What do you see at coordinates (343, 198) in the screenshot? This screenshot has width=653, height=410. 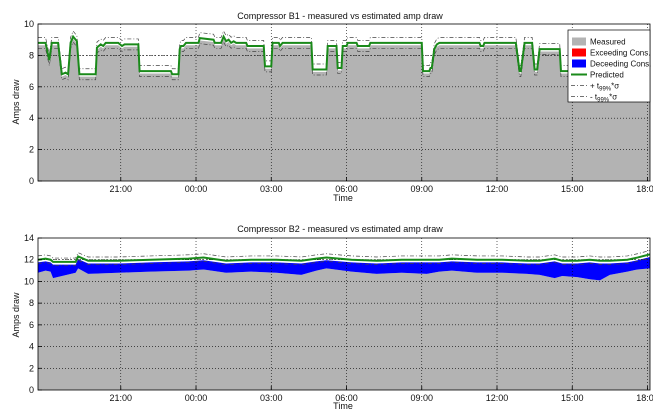 I see `chart-b1-xlabel: Time` at bounding box center [343, 198].